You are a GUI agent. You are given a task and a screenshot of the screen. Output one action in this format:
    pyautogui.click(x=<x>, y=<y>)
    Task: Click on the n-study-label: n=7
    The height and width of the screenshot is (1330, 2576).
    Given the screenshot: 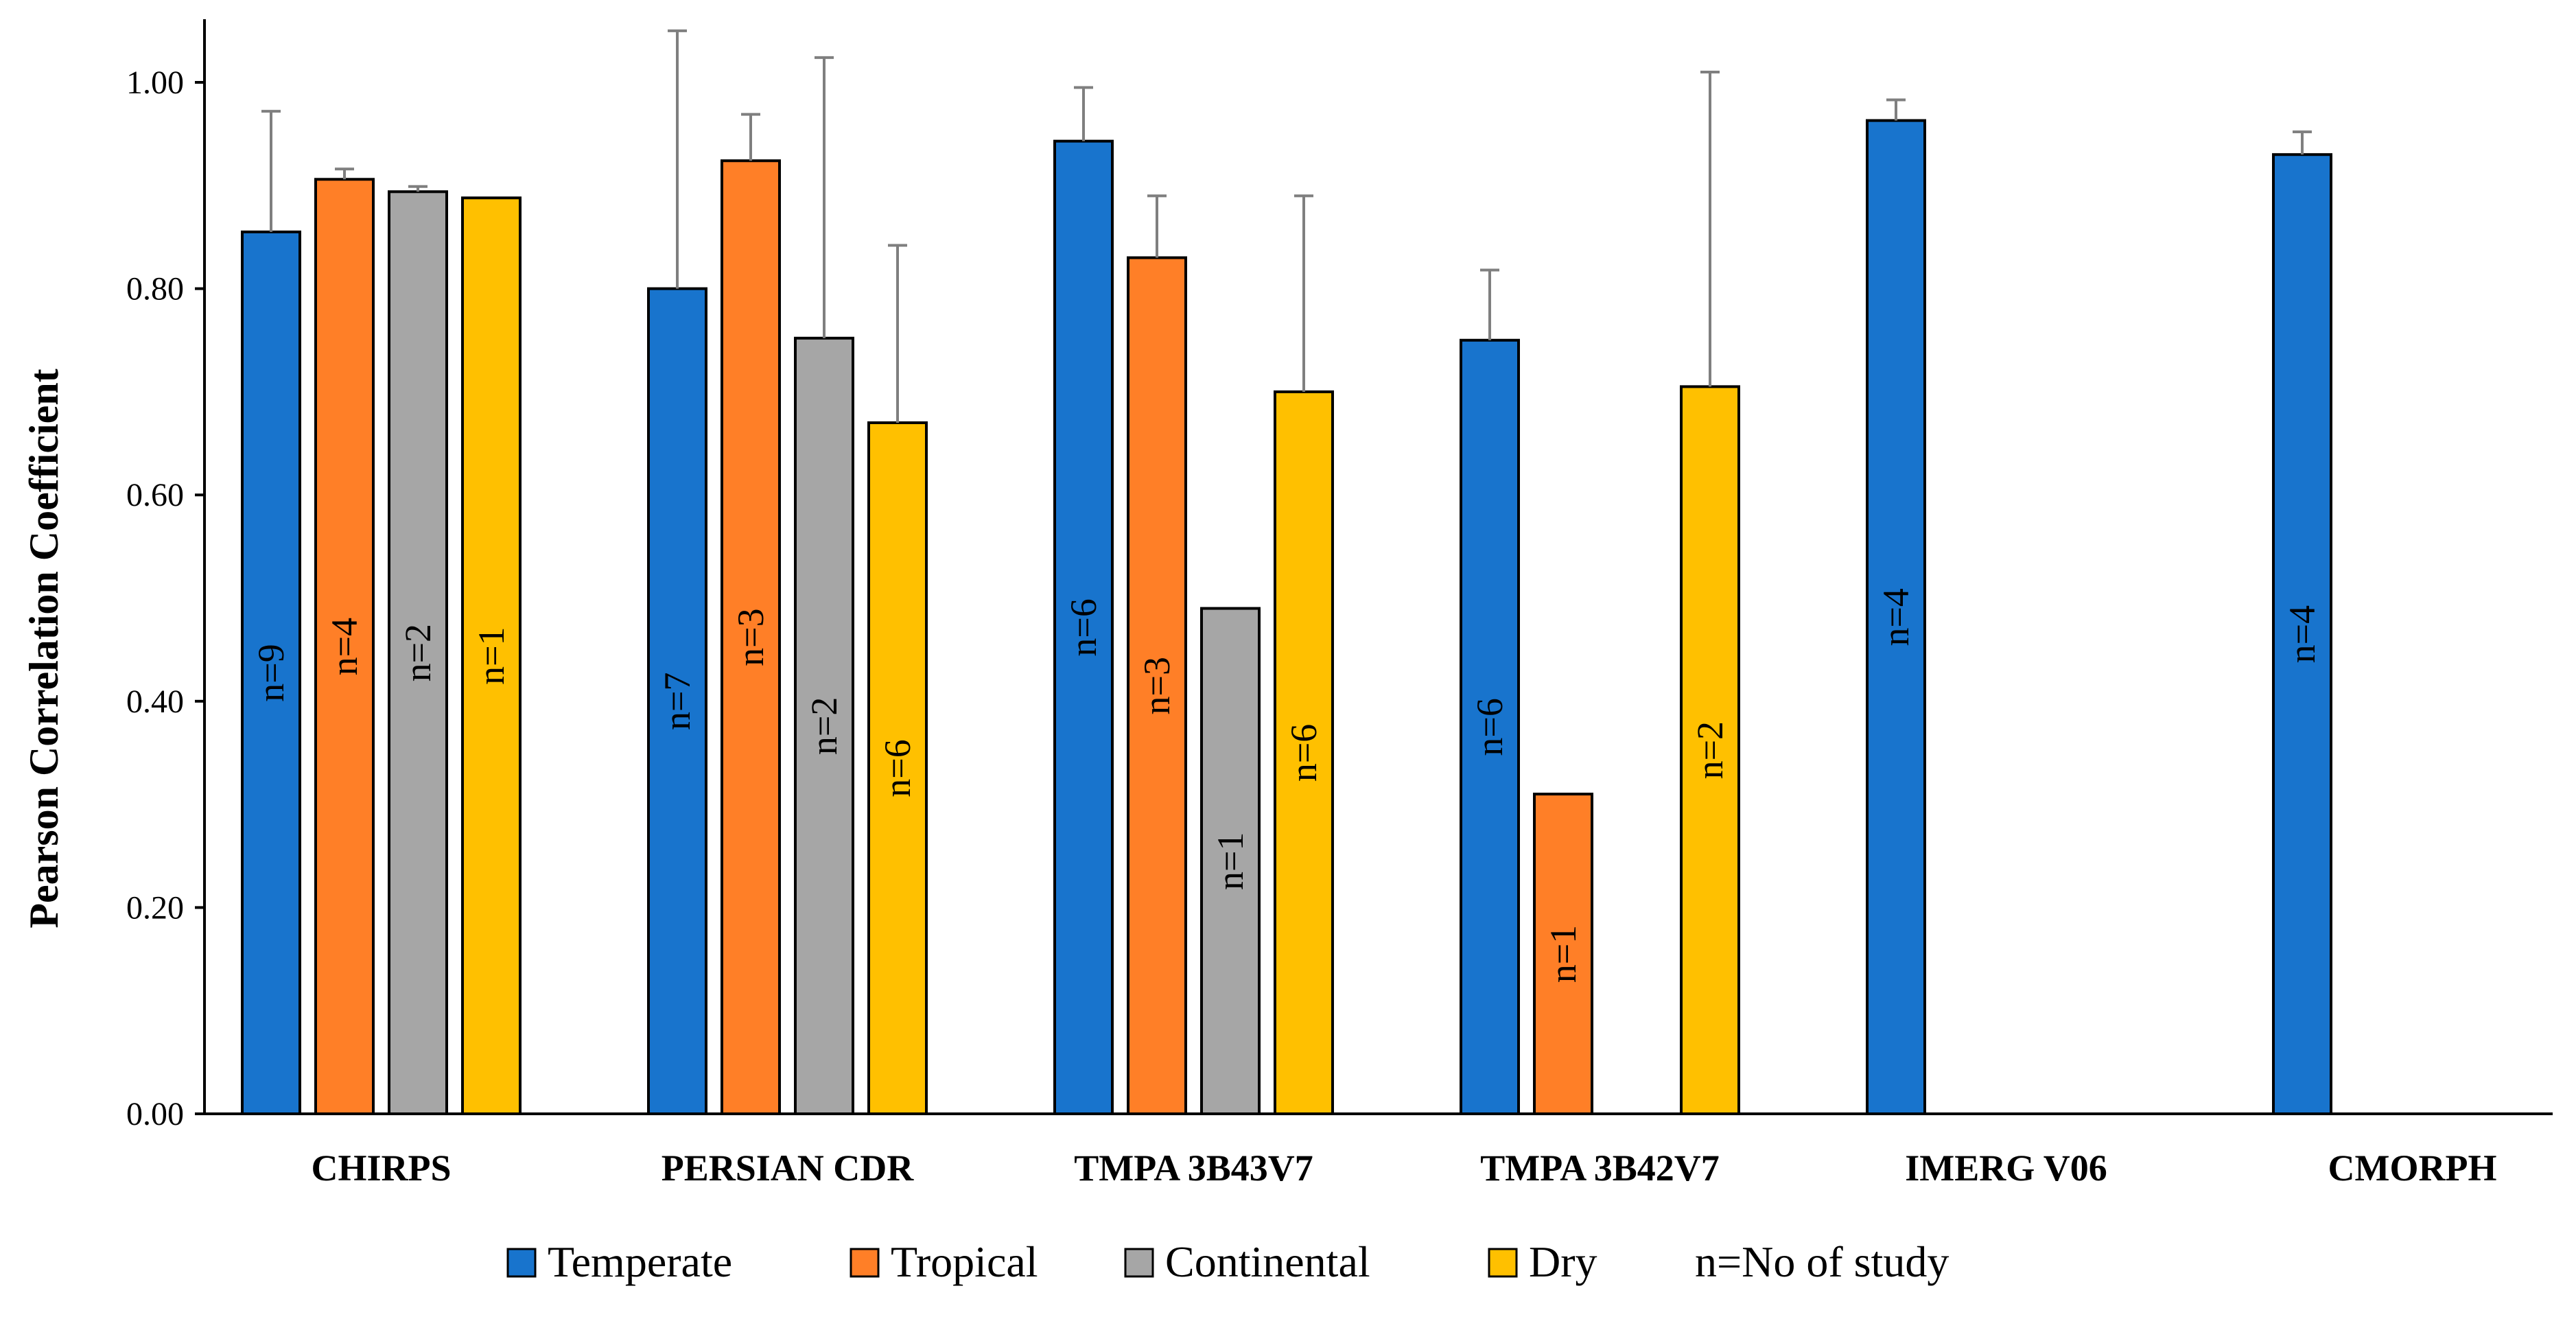 What is the action you would take?
    pyautogui.click(x=677, y=701)
    